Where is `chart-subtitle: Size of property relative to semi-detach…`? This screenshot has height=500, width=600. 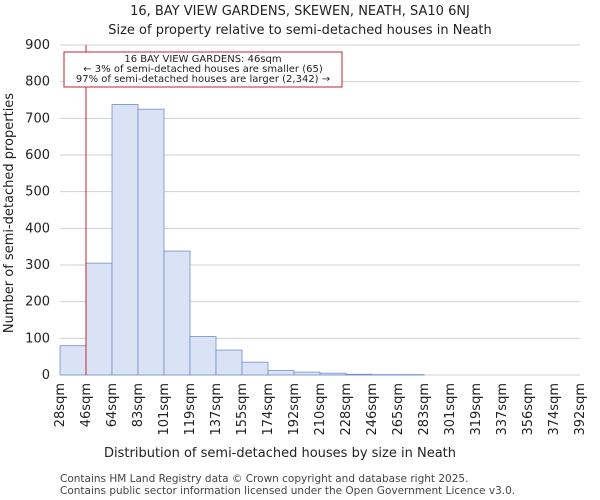
chart-subtitle: Size of property relative to semi-detach… is located at coordinates (300, 30).